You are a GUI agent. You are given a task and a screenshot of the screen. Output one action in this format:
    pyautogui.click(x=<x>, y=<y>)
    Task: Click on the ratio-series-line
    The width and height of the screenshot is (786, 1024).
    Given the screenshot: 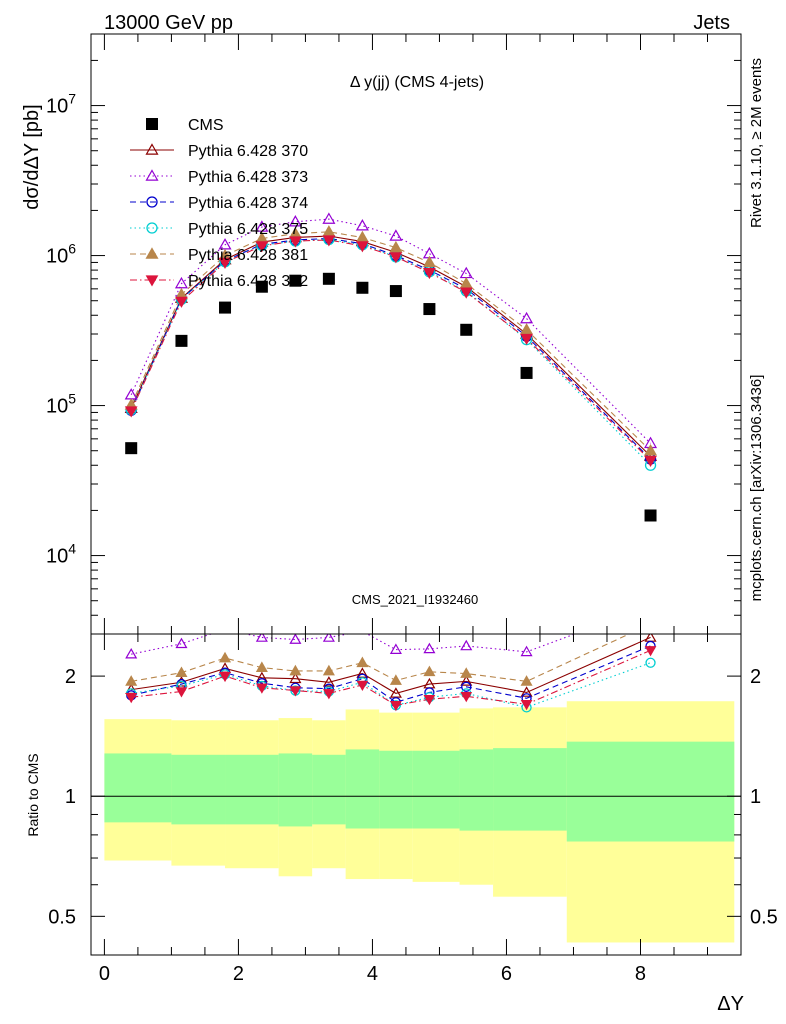 What is the action you would take?
    pyautogui.click(x=391, y=677)
    